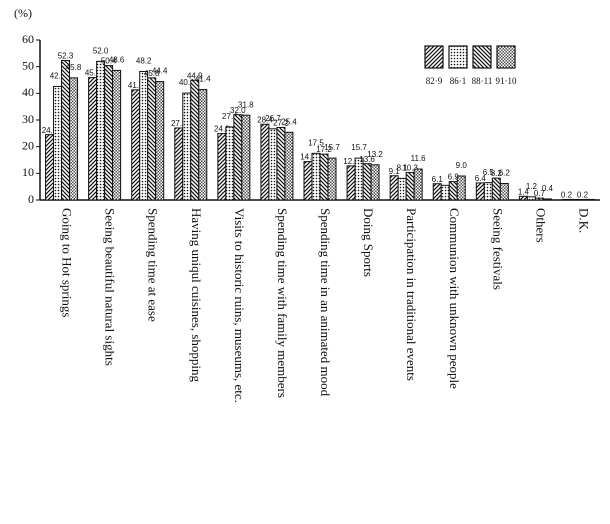 The width and height of the screenshot is (610, 524). I want to click on value-label: 41.3, so click(136, 85).